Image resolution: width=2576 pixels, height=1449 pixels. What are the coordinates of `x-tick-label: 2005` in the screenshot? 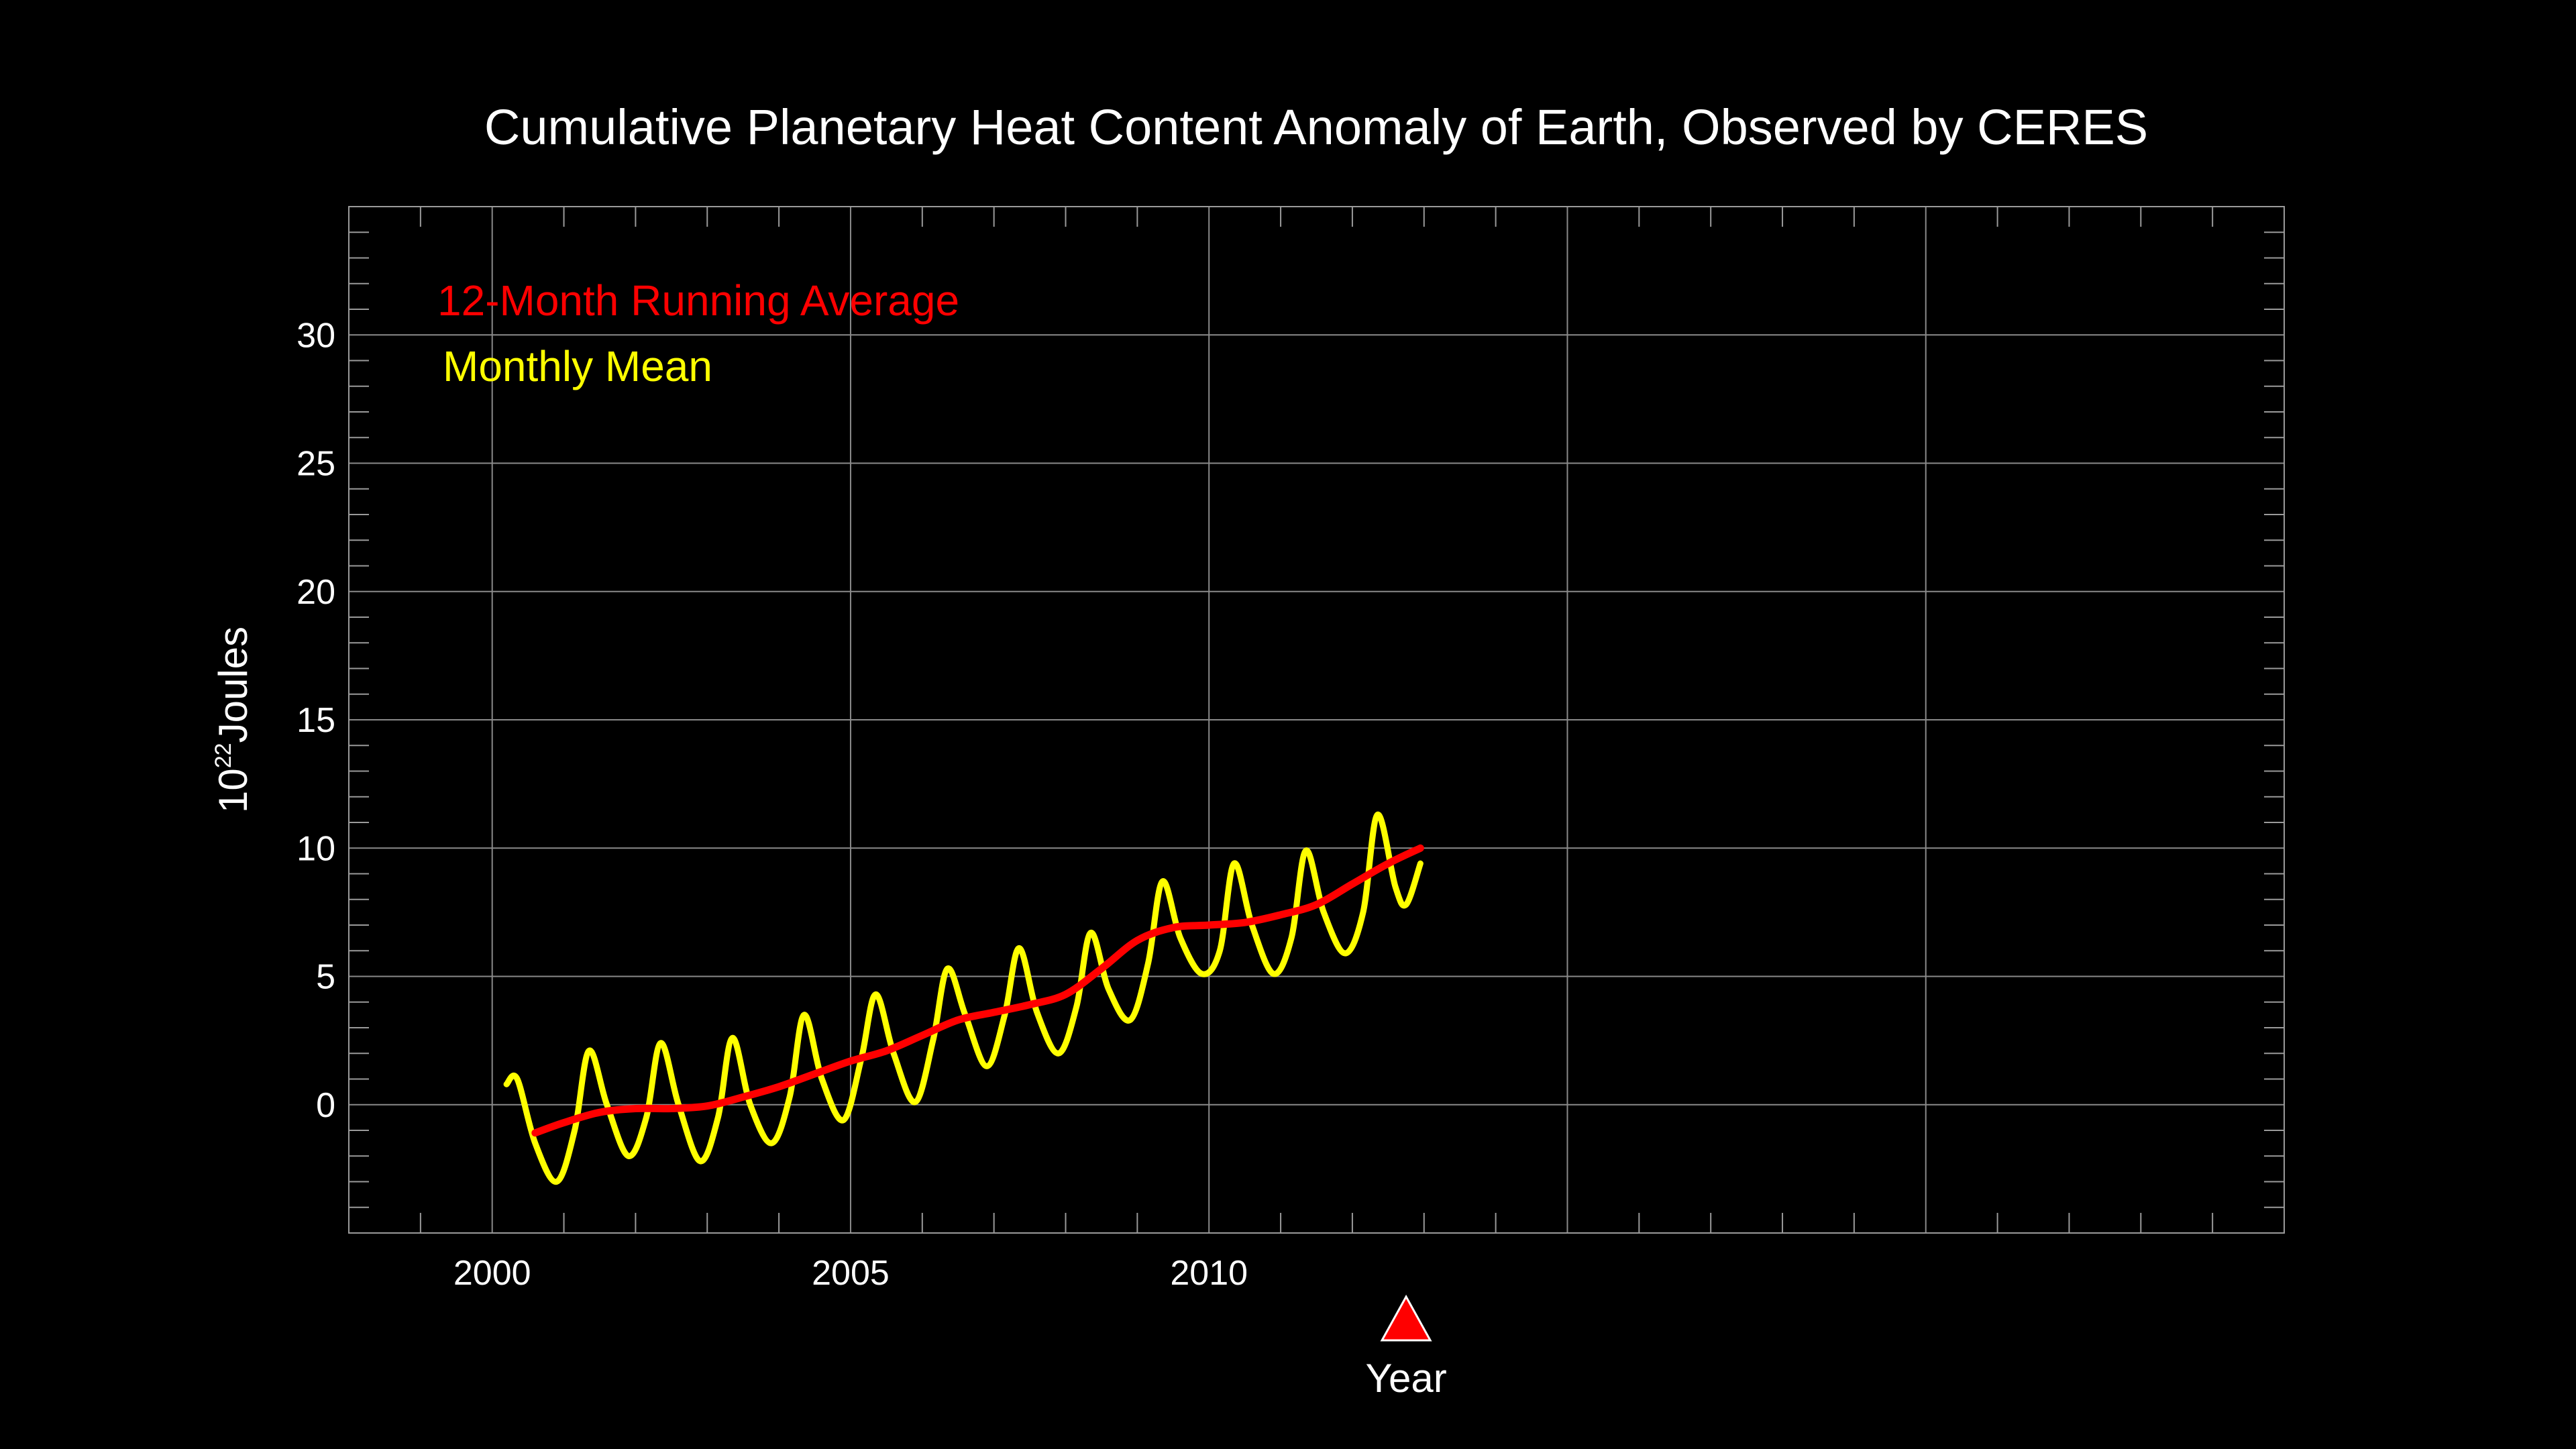 It's located at (851, 1273).